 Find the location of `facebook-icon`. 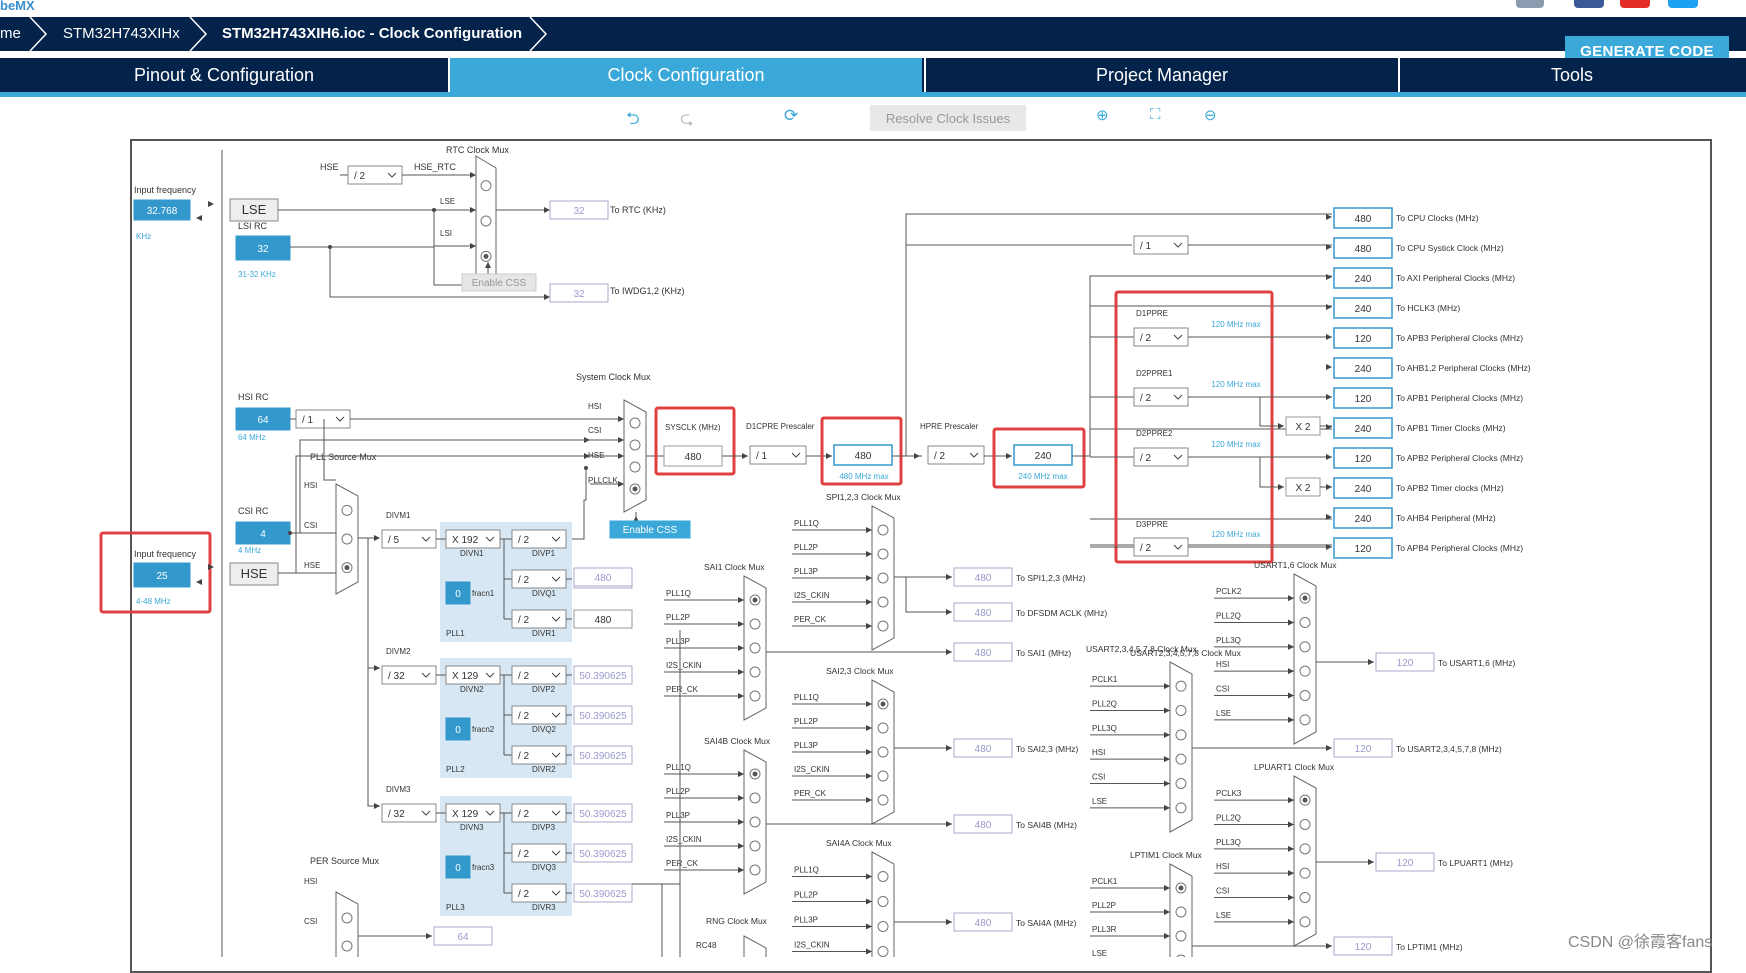

facebook-icon is located at coordinates (1589, 4).